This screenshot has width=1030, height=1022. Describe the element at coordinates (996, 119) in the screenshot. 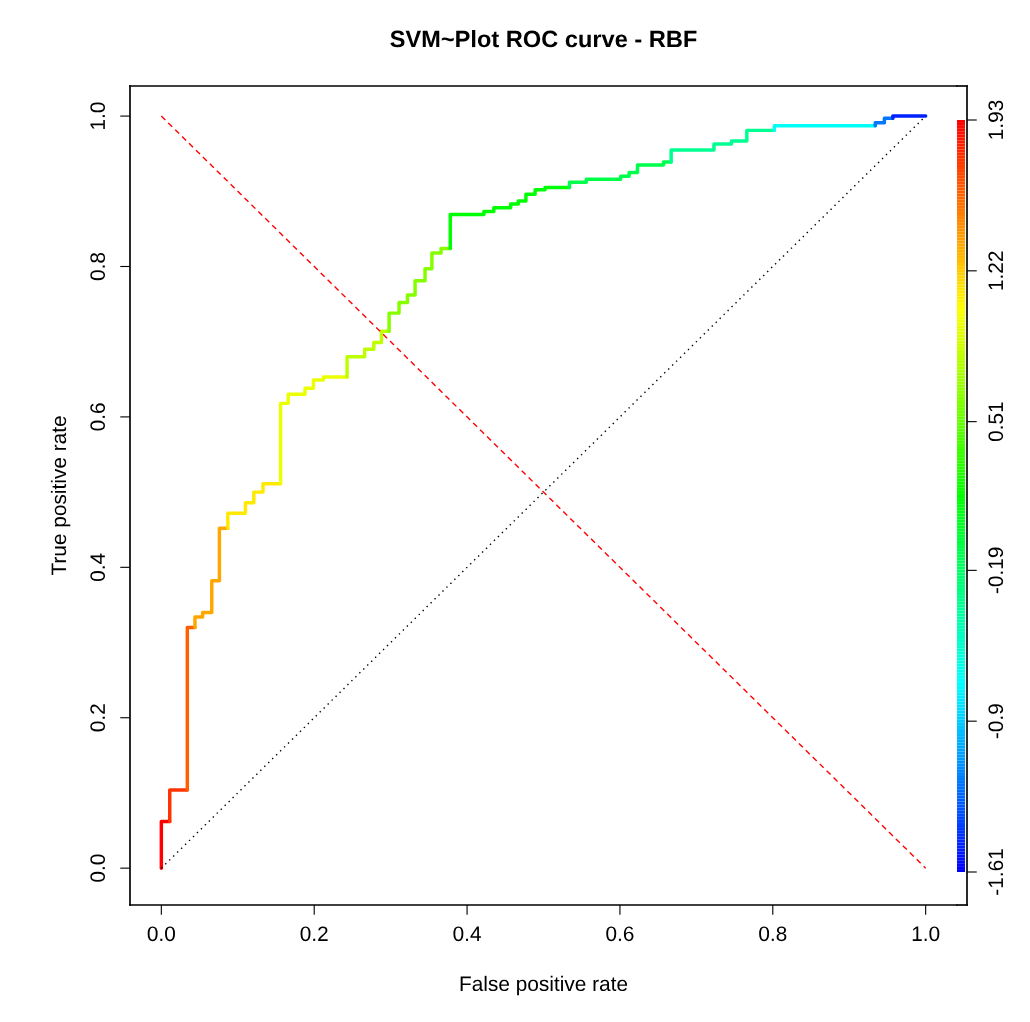

I see `color-bar-label: 1.93` at that location.